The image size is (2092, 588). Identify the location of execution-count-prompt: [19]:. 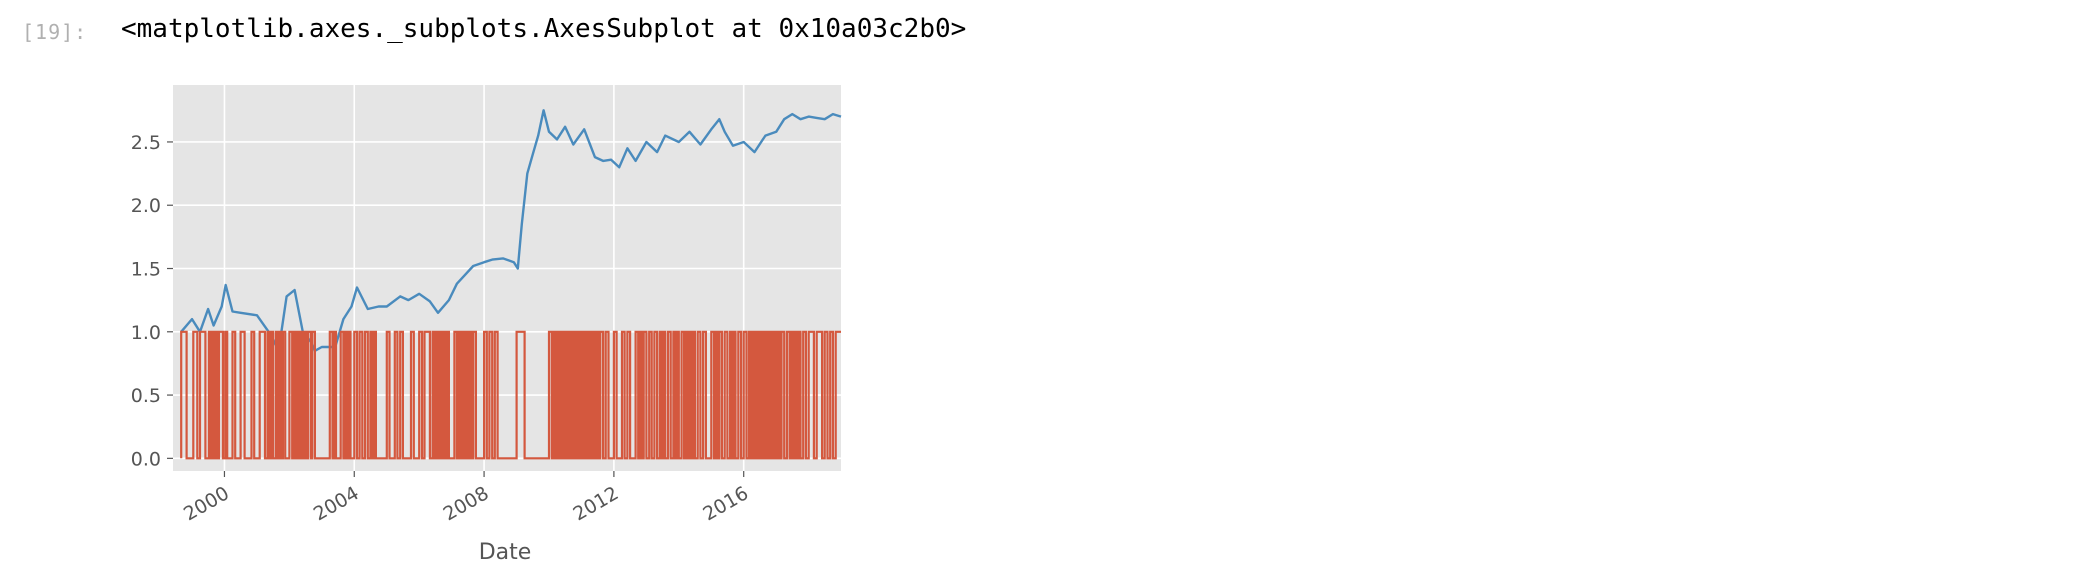
(55, 32).